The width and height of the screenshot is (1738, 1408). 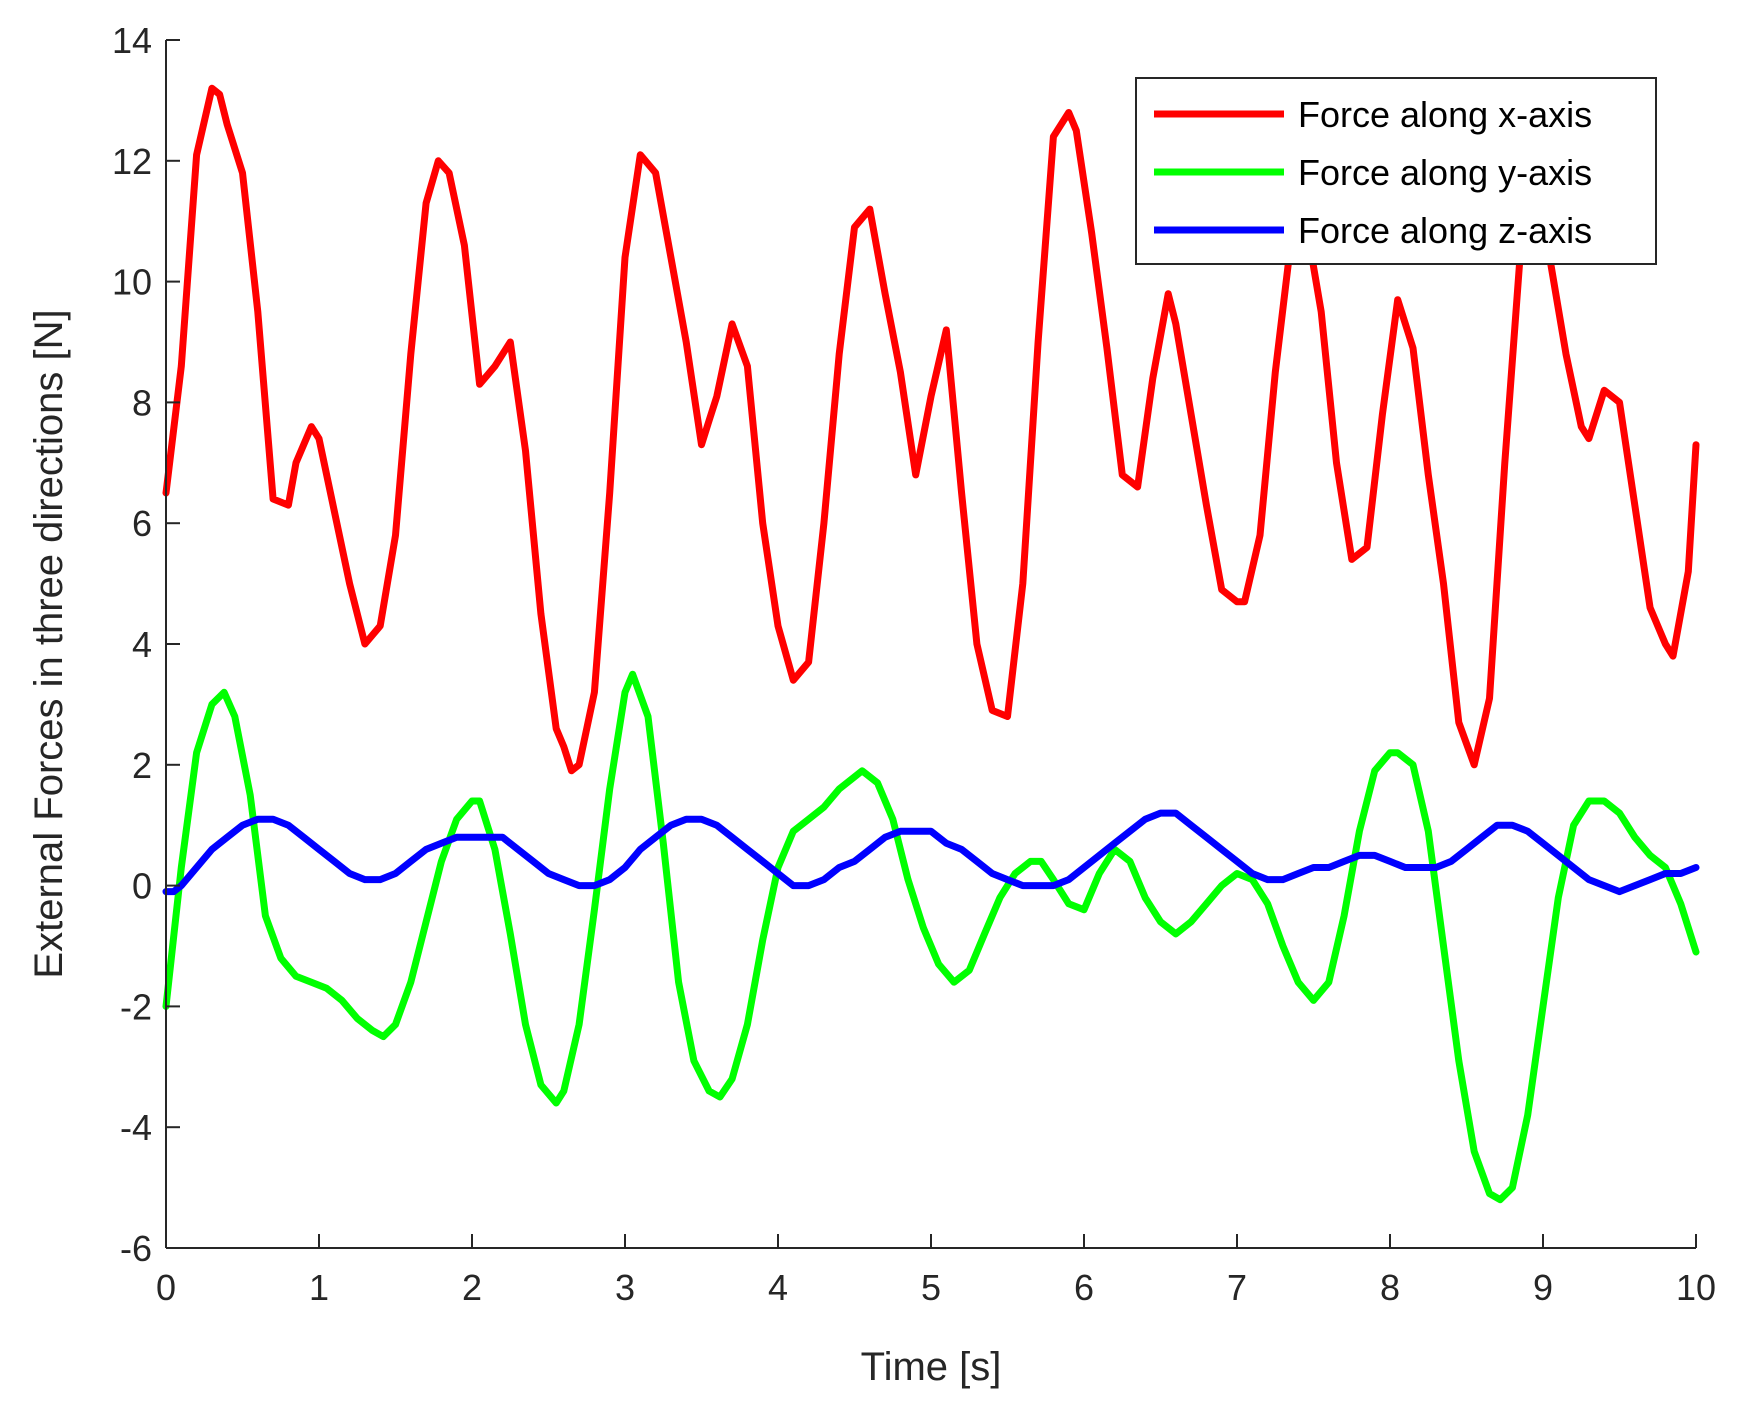 I want to click on y-tick-label: 4, so click(x=142, y=644).